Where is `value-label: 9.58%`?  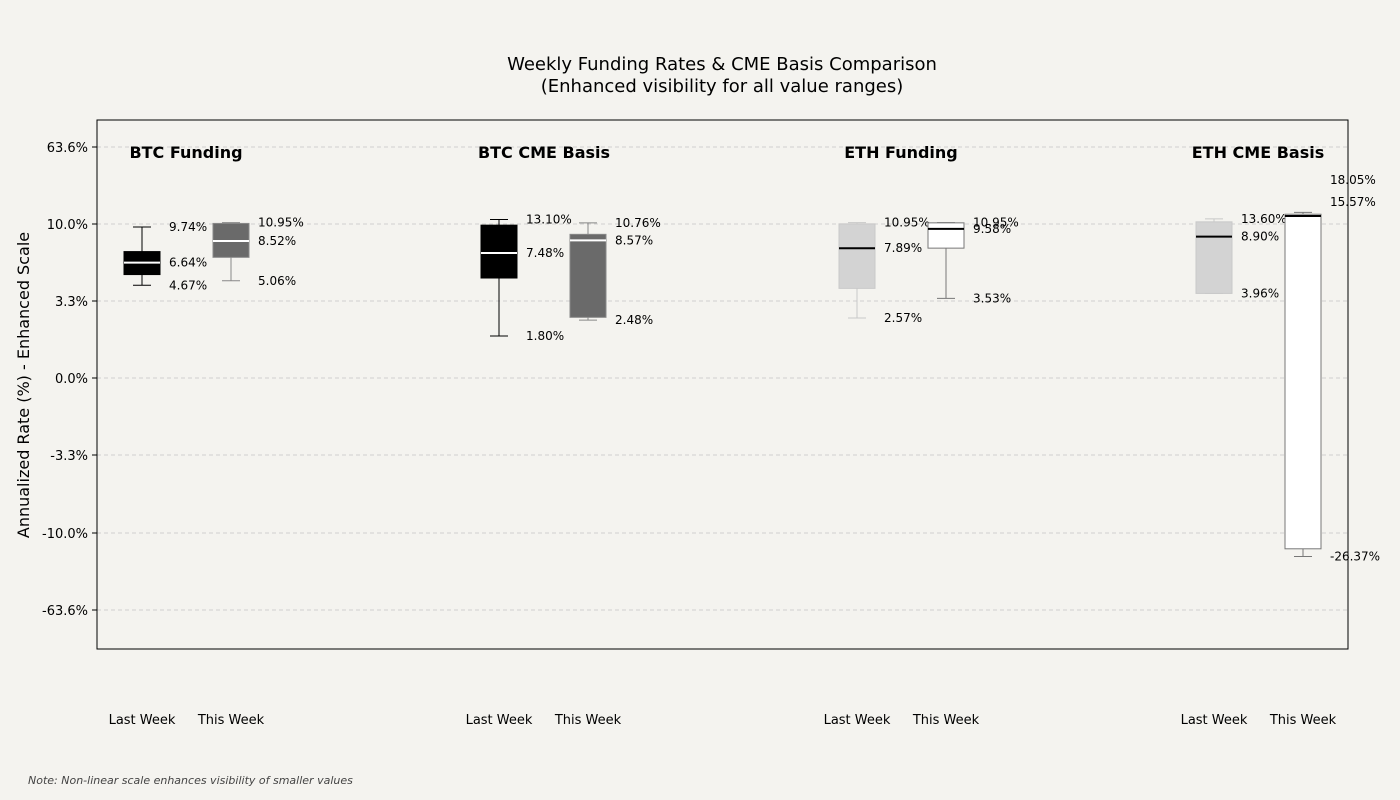 value-label: 9.58% is located at coordinates (992, 229).